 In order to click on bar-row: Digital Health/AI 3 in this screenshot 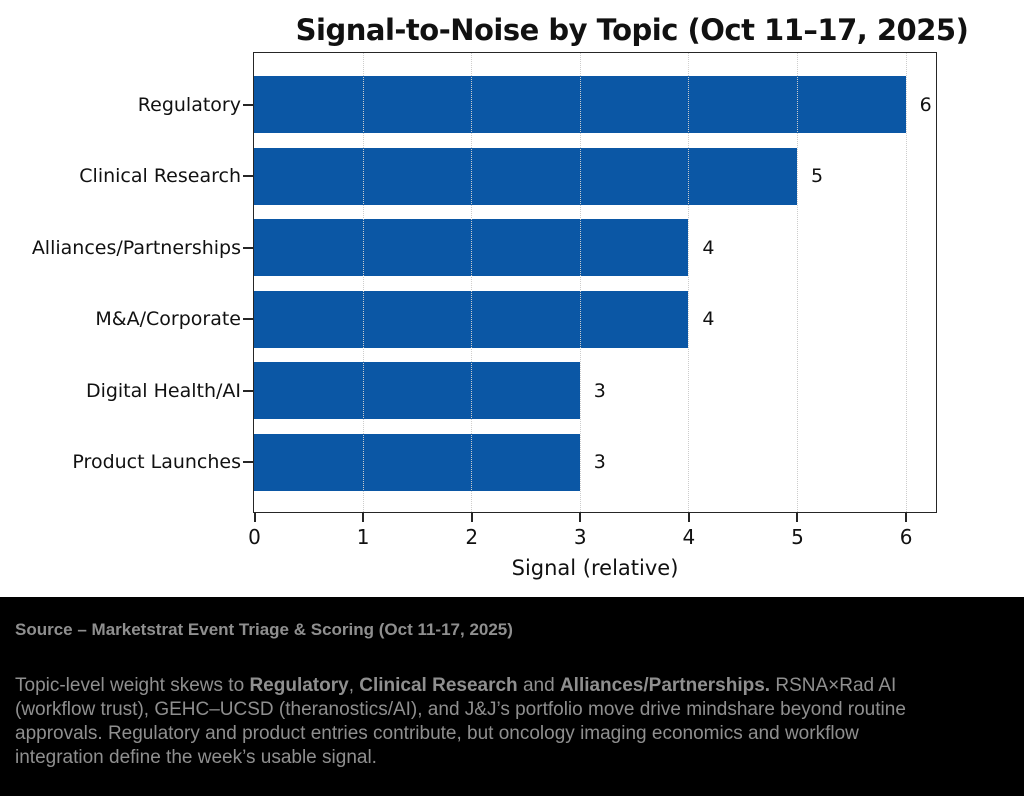, I will do `click(511, 390)`.